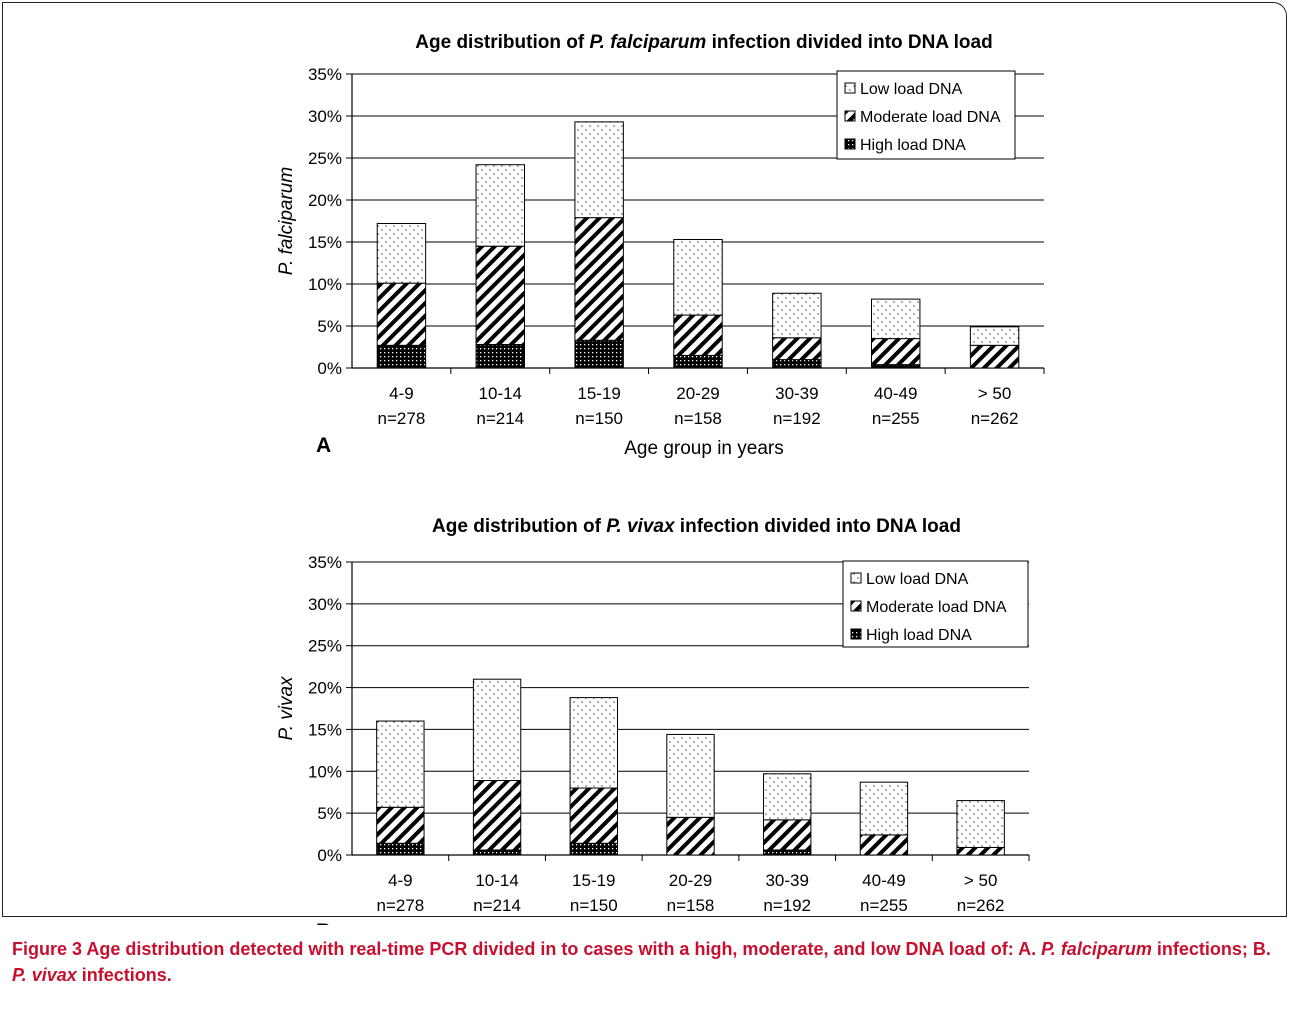 This screenshot has width=1292, height=1012. I want to click on chart-title-part: P. falciparum, so click(647, 42).